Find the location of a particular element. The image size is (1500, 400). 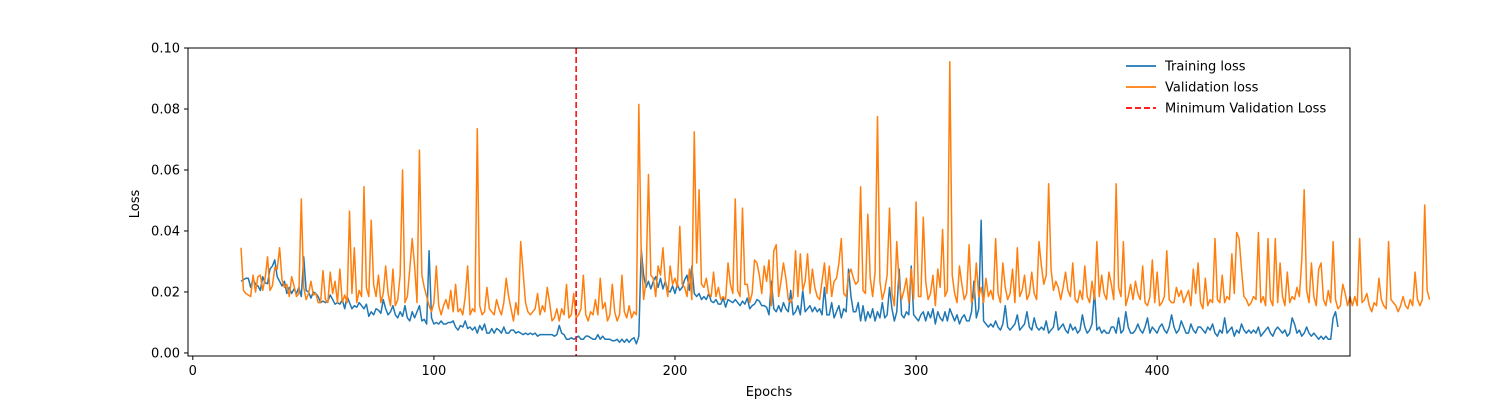

y-tick-label: 0.10 is located at coordinates (165, 49).